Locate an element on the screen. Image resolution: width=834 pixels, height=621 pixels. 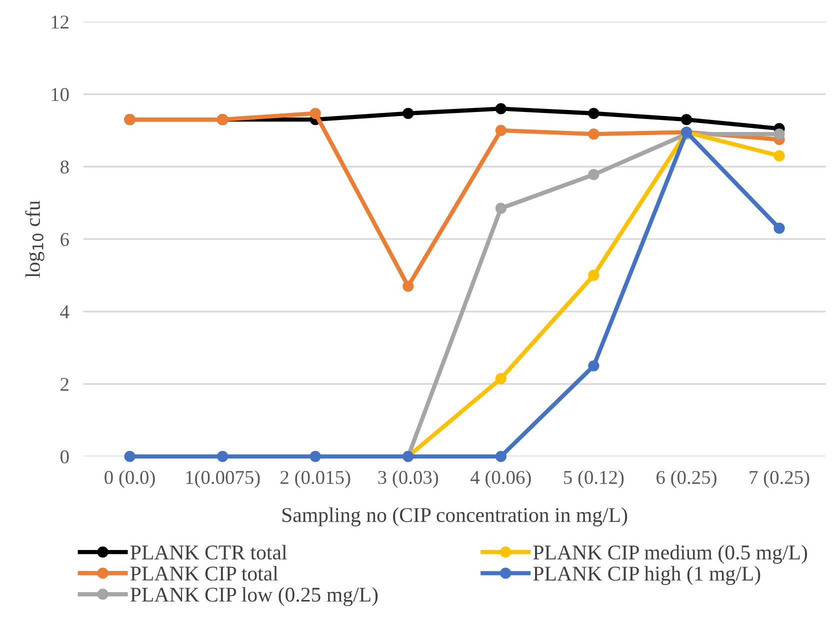
y-tick-label: 10 is located at coordinates (60, 95).